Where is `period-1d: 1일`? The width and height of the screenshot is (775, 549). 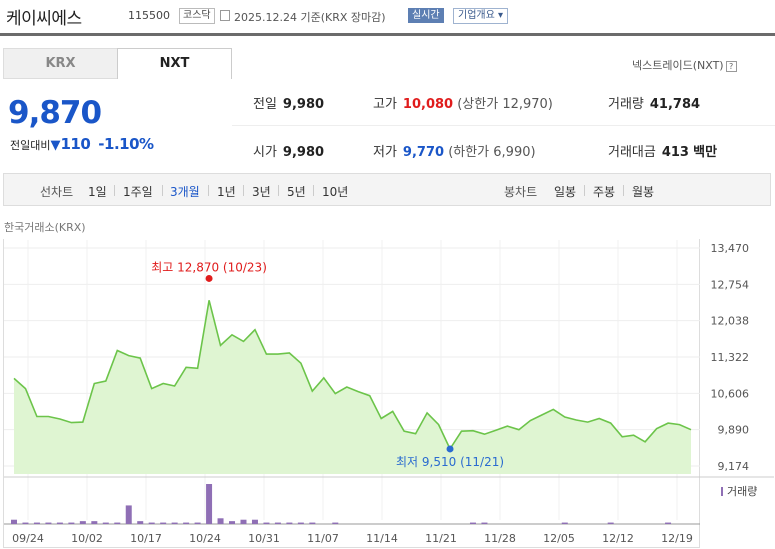
period-1d: 1일 is located at coordinates (97, 192).